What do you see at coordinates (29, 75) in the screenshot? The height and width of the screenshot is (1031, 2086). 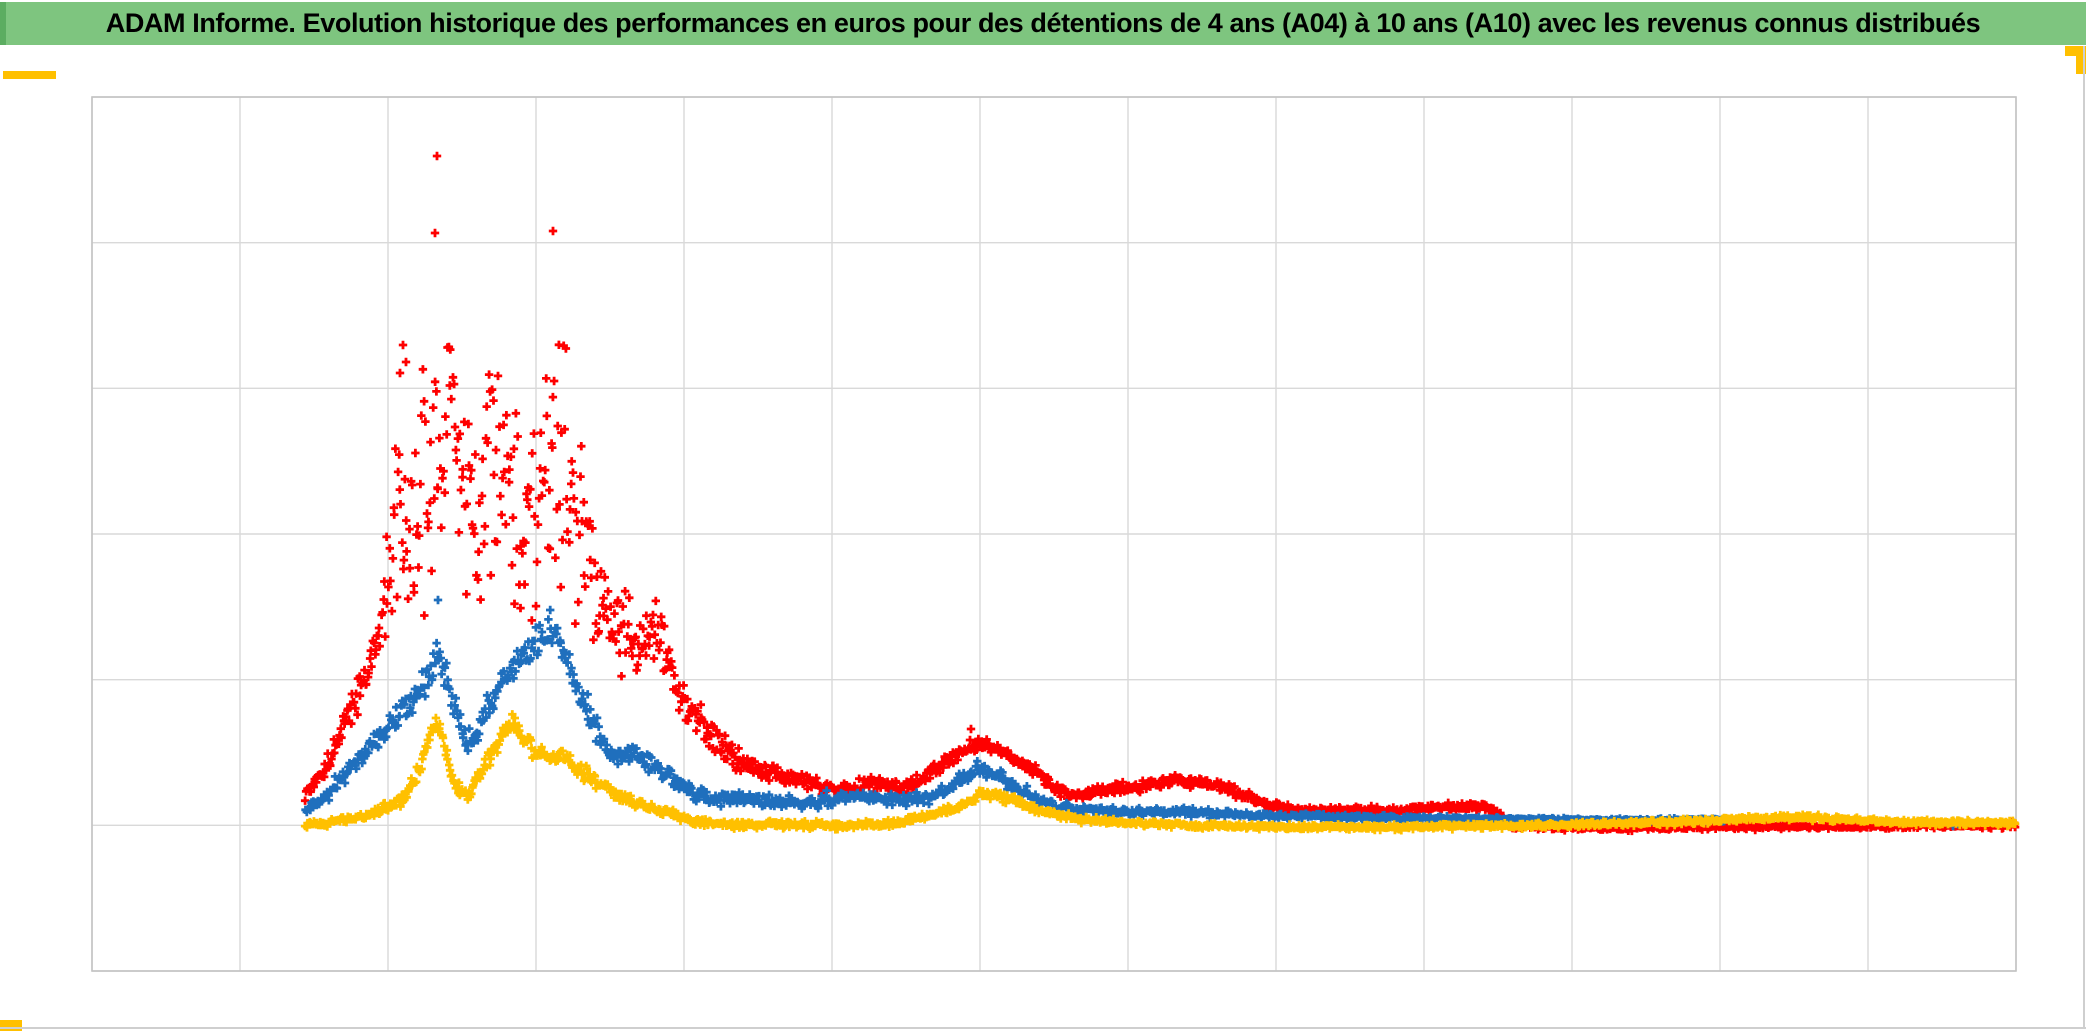 I see `corner-marker-top-left` at bounding box center [29, 75].